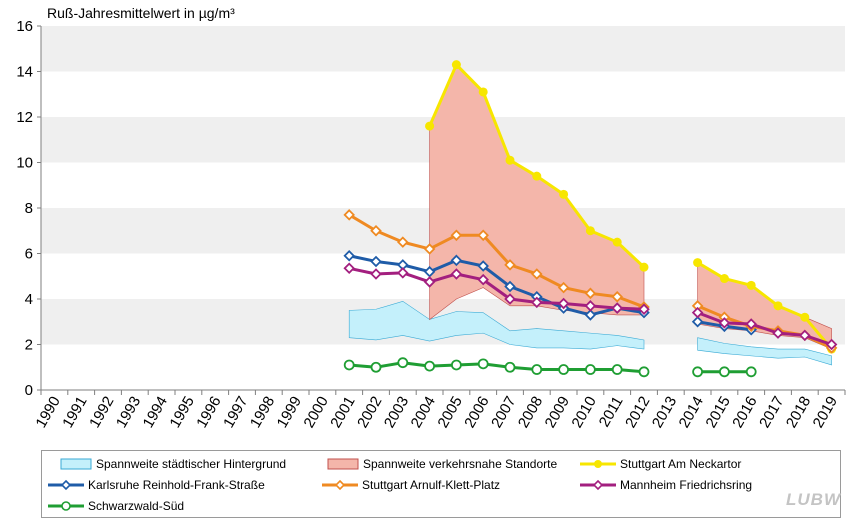 The width and height of the screenshot is (850, 523). Describe the element at coordinates (443, 49) in the screenshot. I see `grid-band` at that location.